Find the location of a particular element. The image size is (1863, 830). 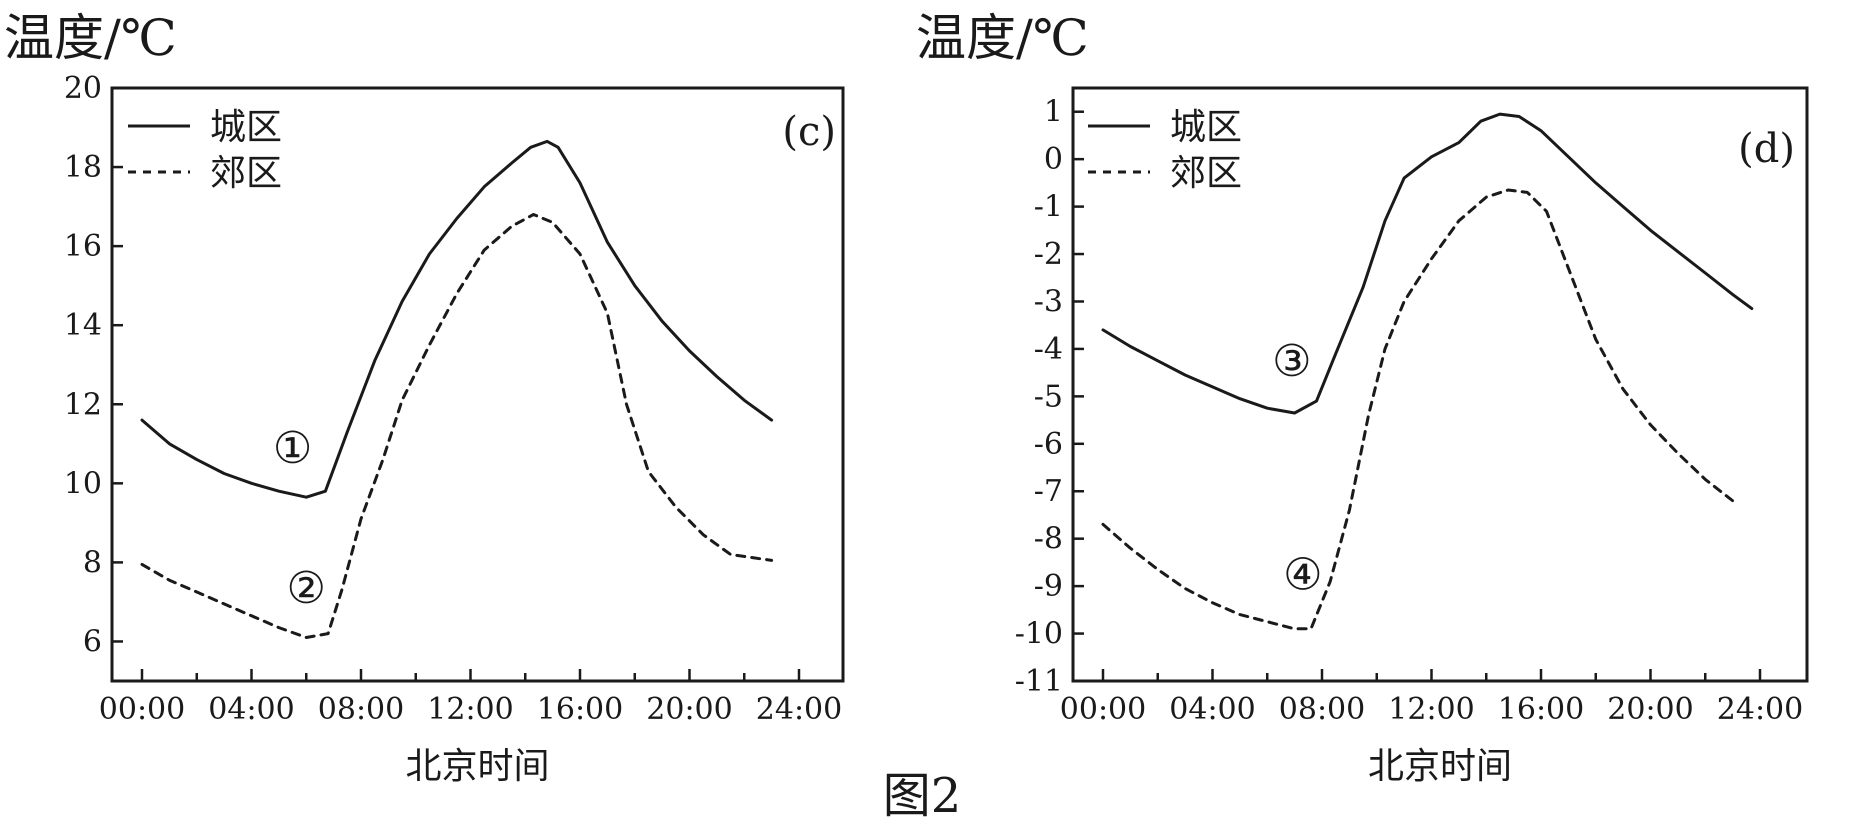

chart-c-y-tick-label: 18 is located at coordinates (83, 167).